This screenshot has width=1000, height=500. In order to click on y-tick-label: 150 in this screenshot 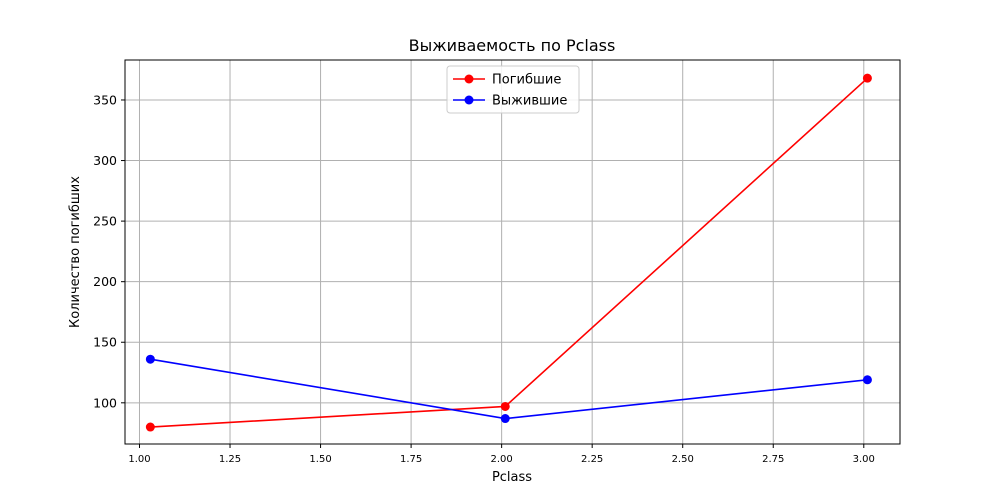, I will do `click(105, 342)`.